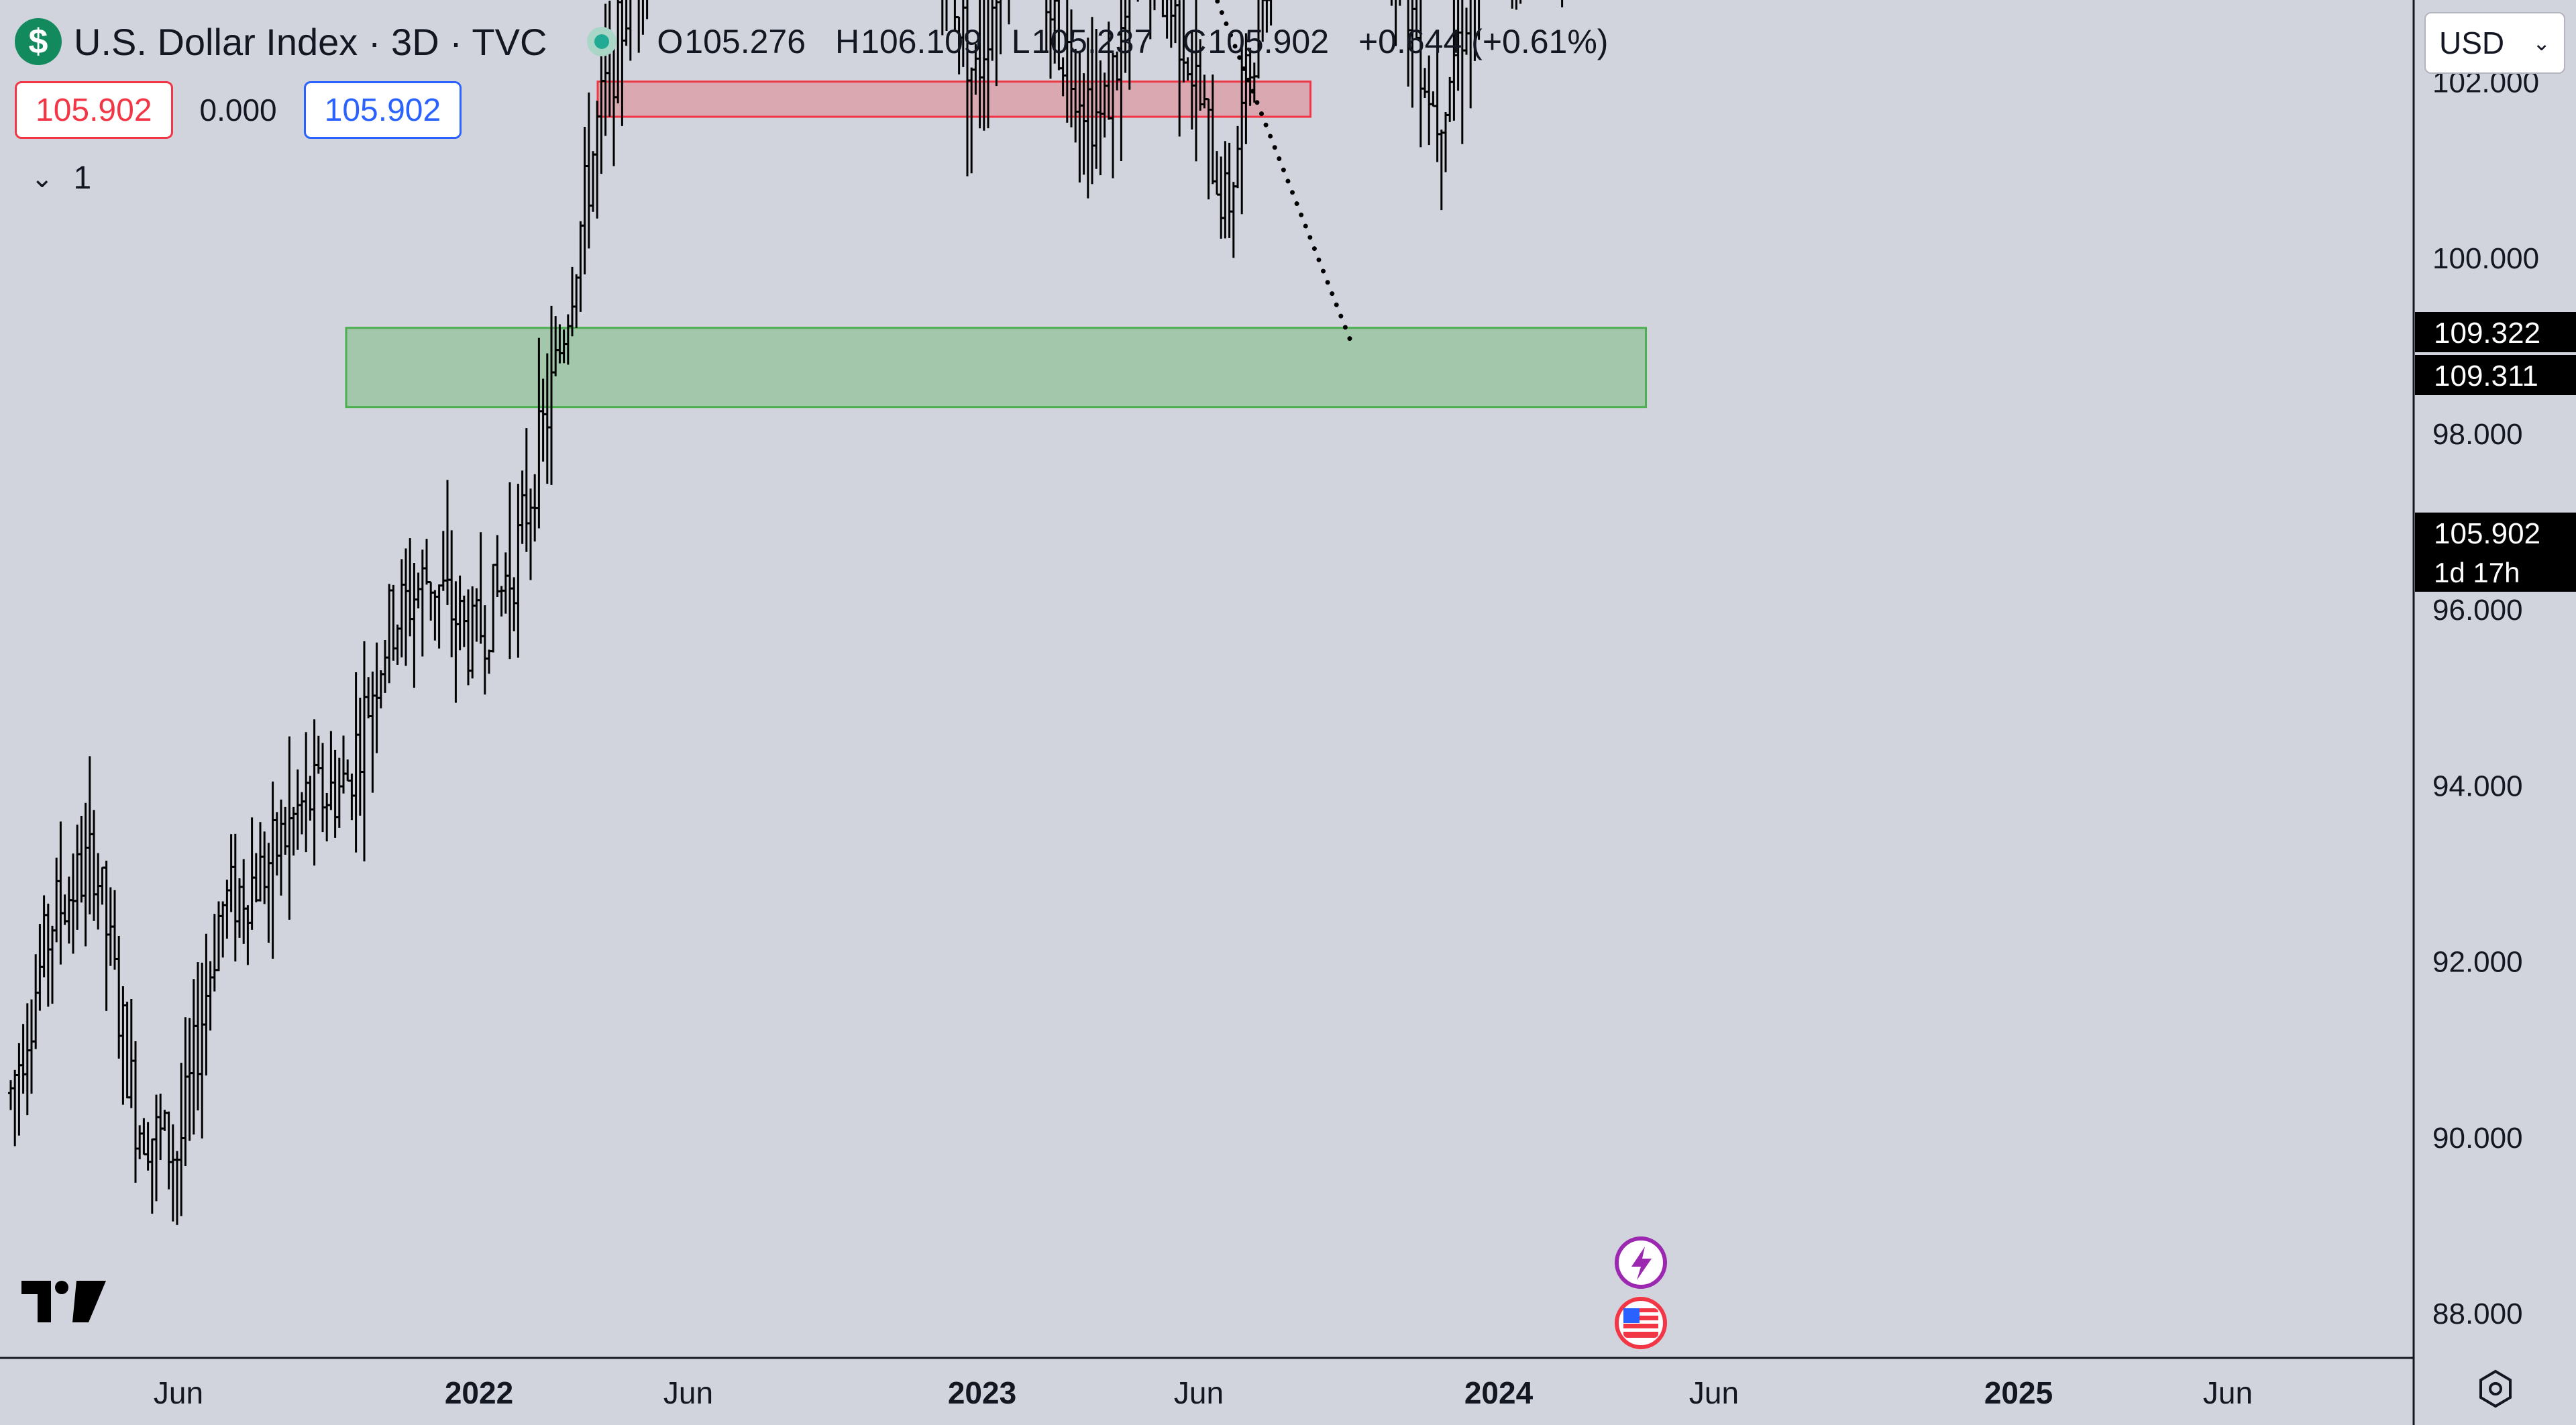  Describe the element at coordinates (996, 368) in the screenshot. I see `support-zone` at that location.